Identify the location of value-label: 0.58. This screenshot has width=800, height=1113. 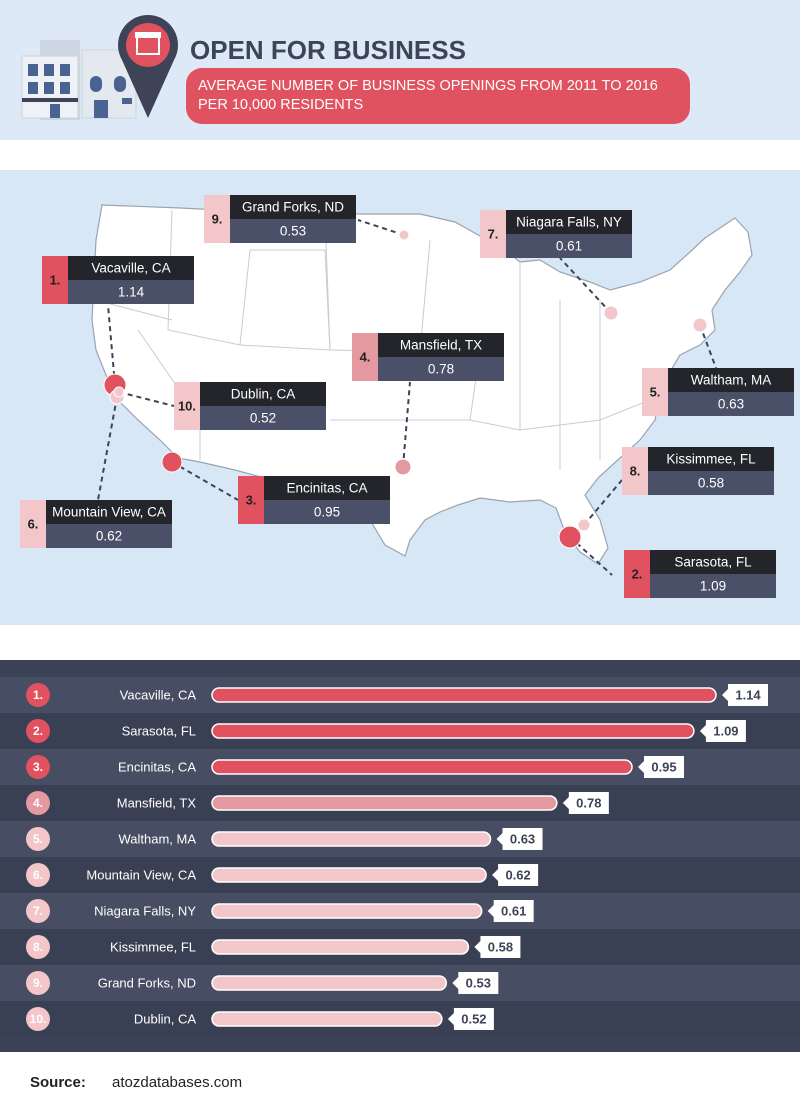
(500, 946).